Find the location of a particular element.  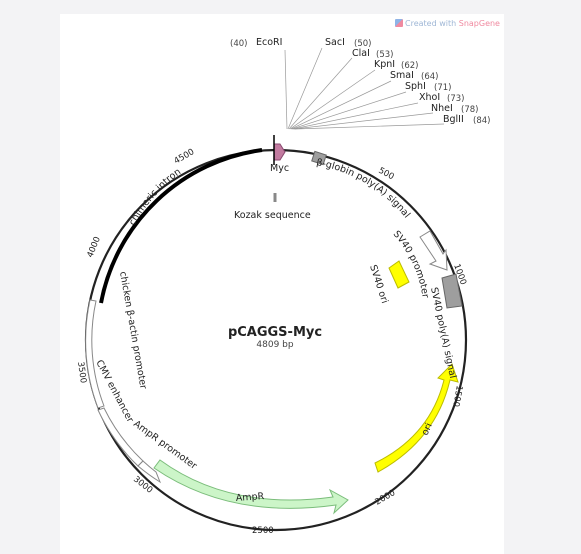

ori-label: ori is located at coordinates (427, 429).